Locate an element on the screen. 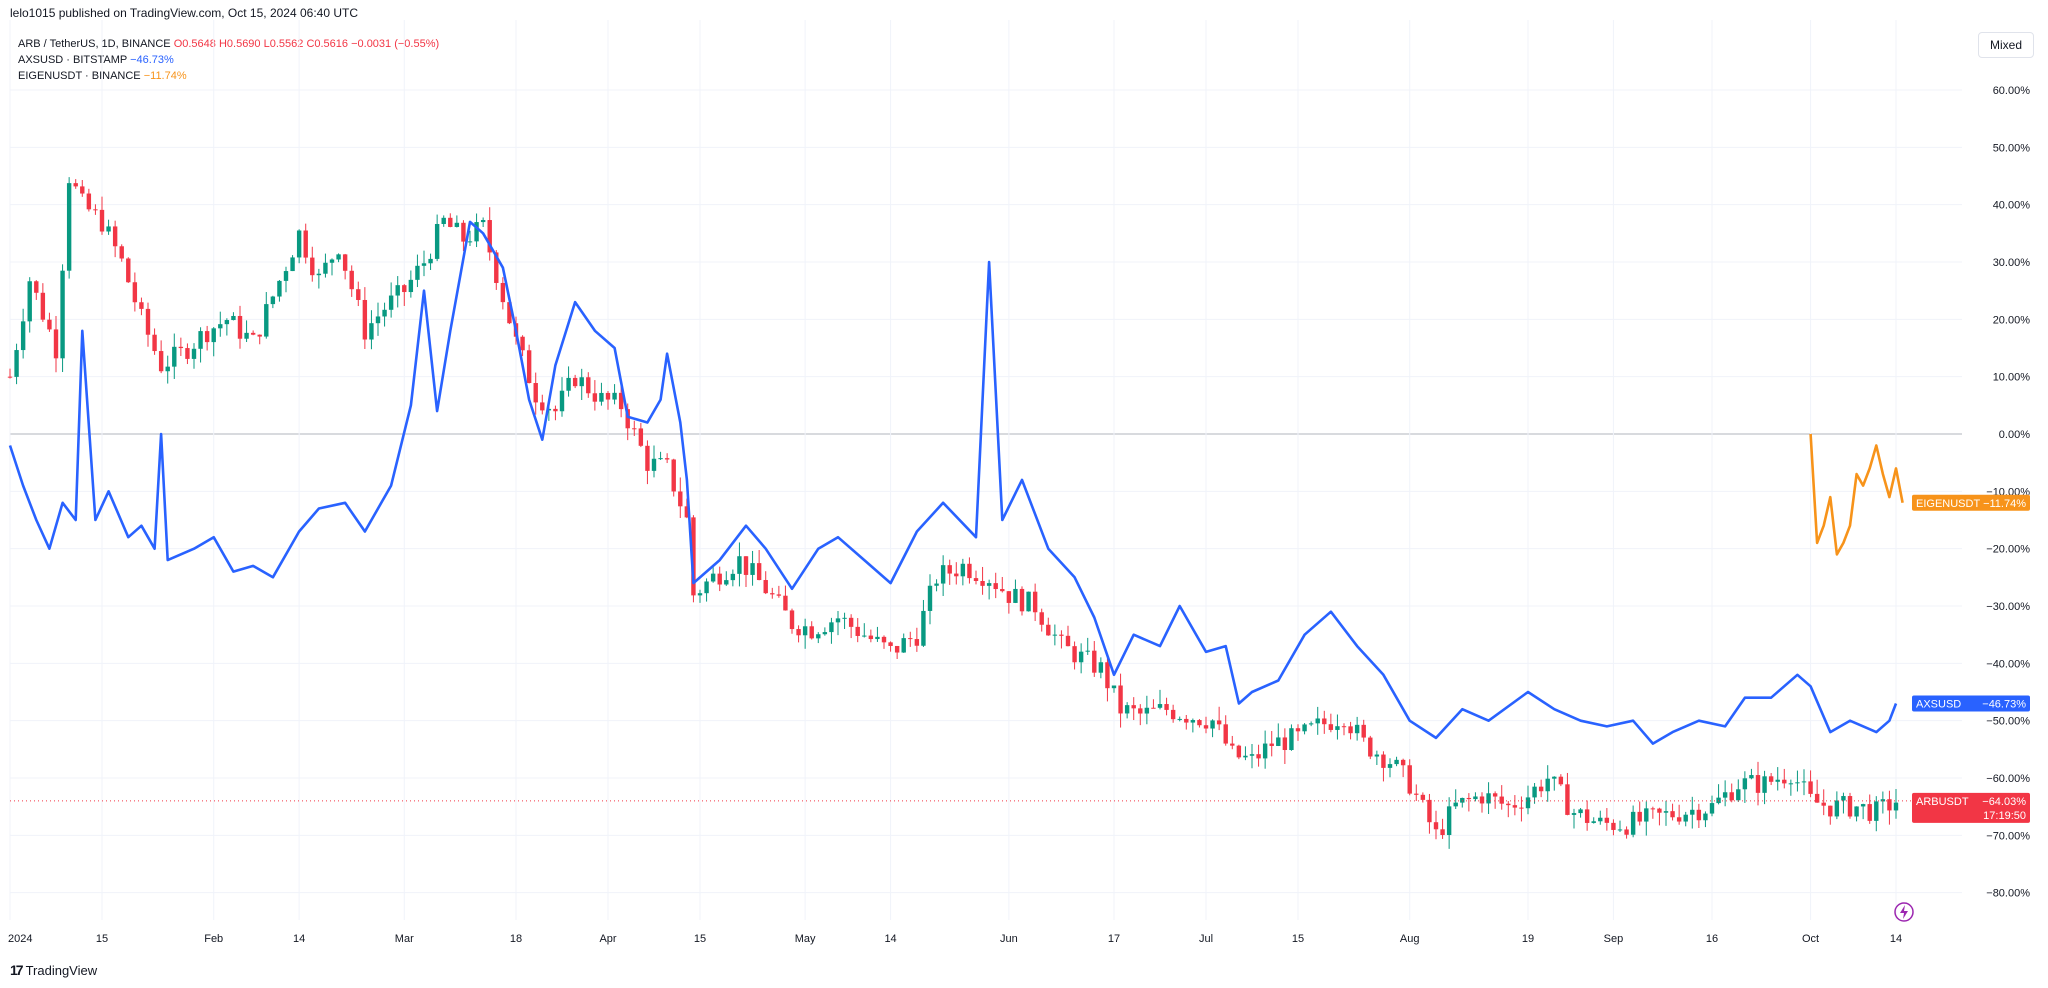  x-tick-label: May is located at coordinates (805, 939).